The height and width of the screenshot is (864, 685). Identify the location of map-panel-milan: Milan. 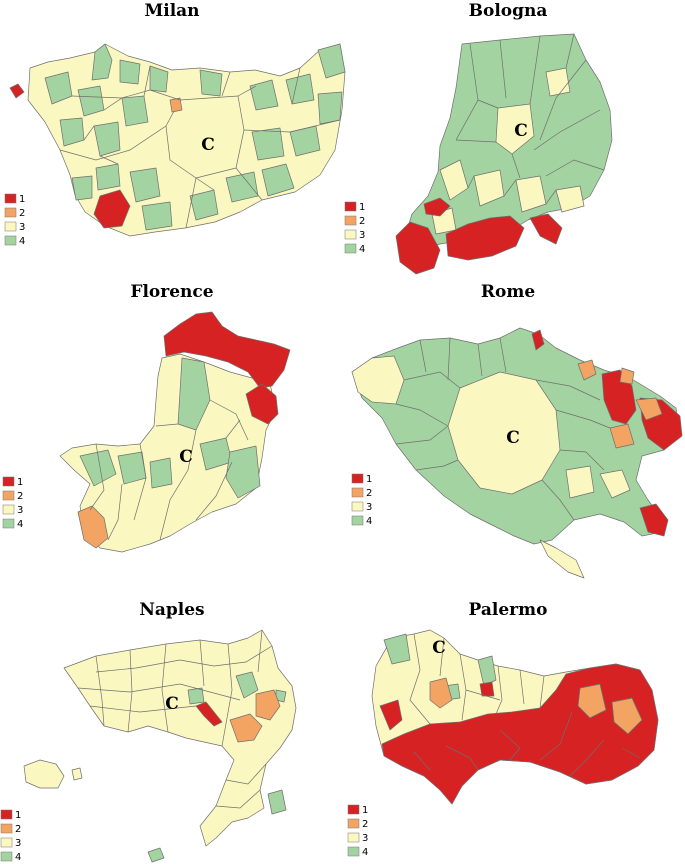
(175, 124).